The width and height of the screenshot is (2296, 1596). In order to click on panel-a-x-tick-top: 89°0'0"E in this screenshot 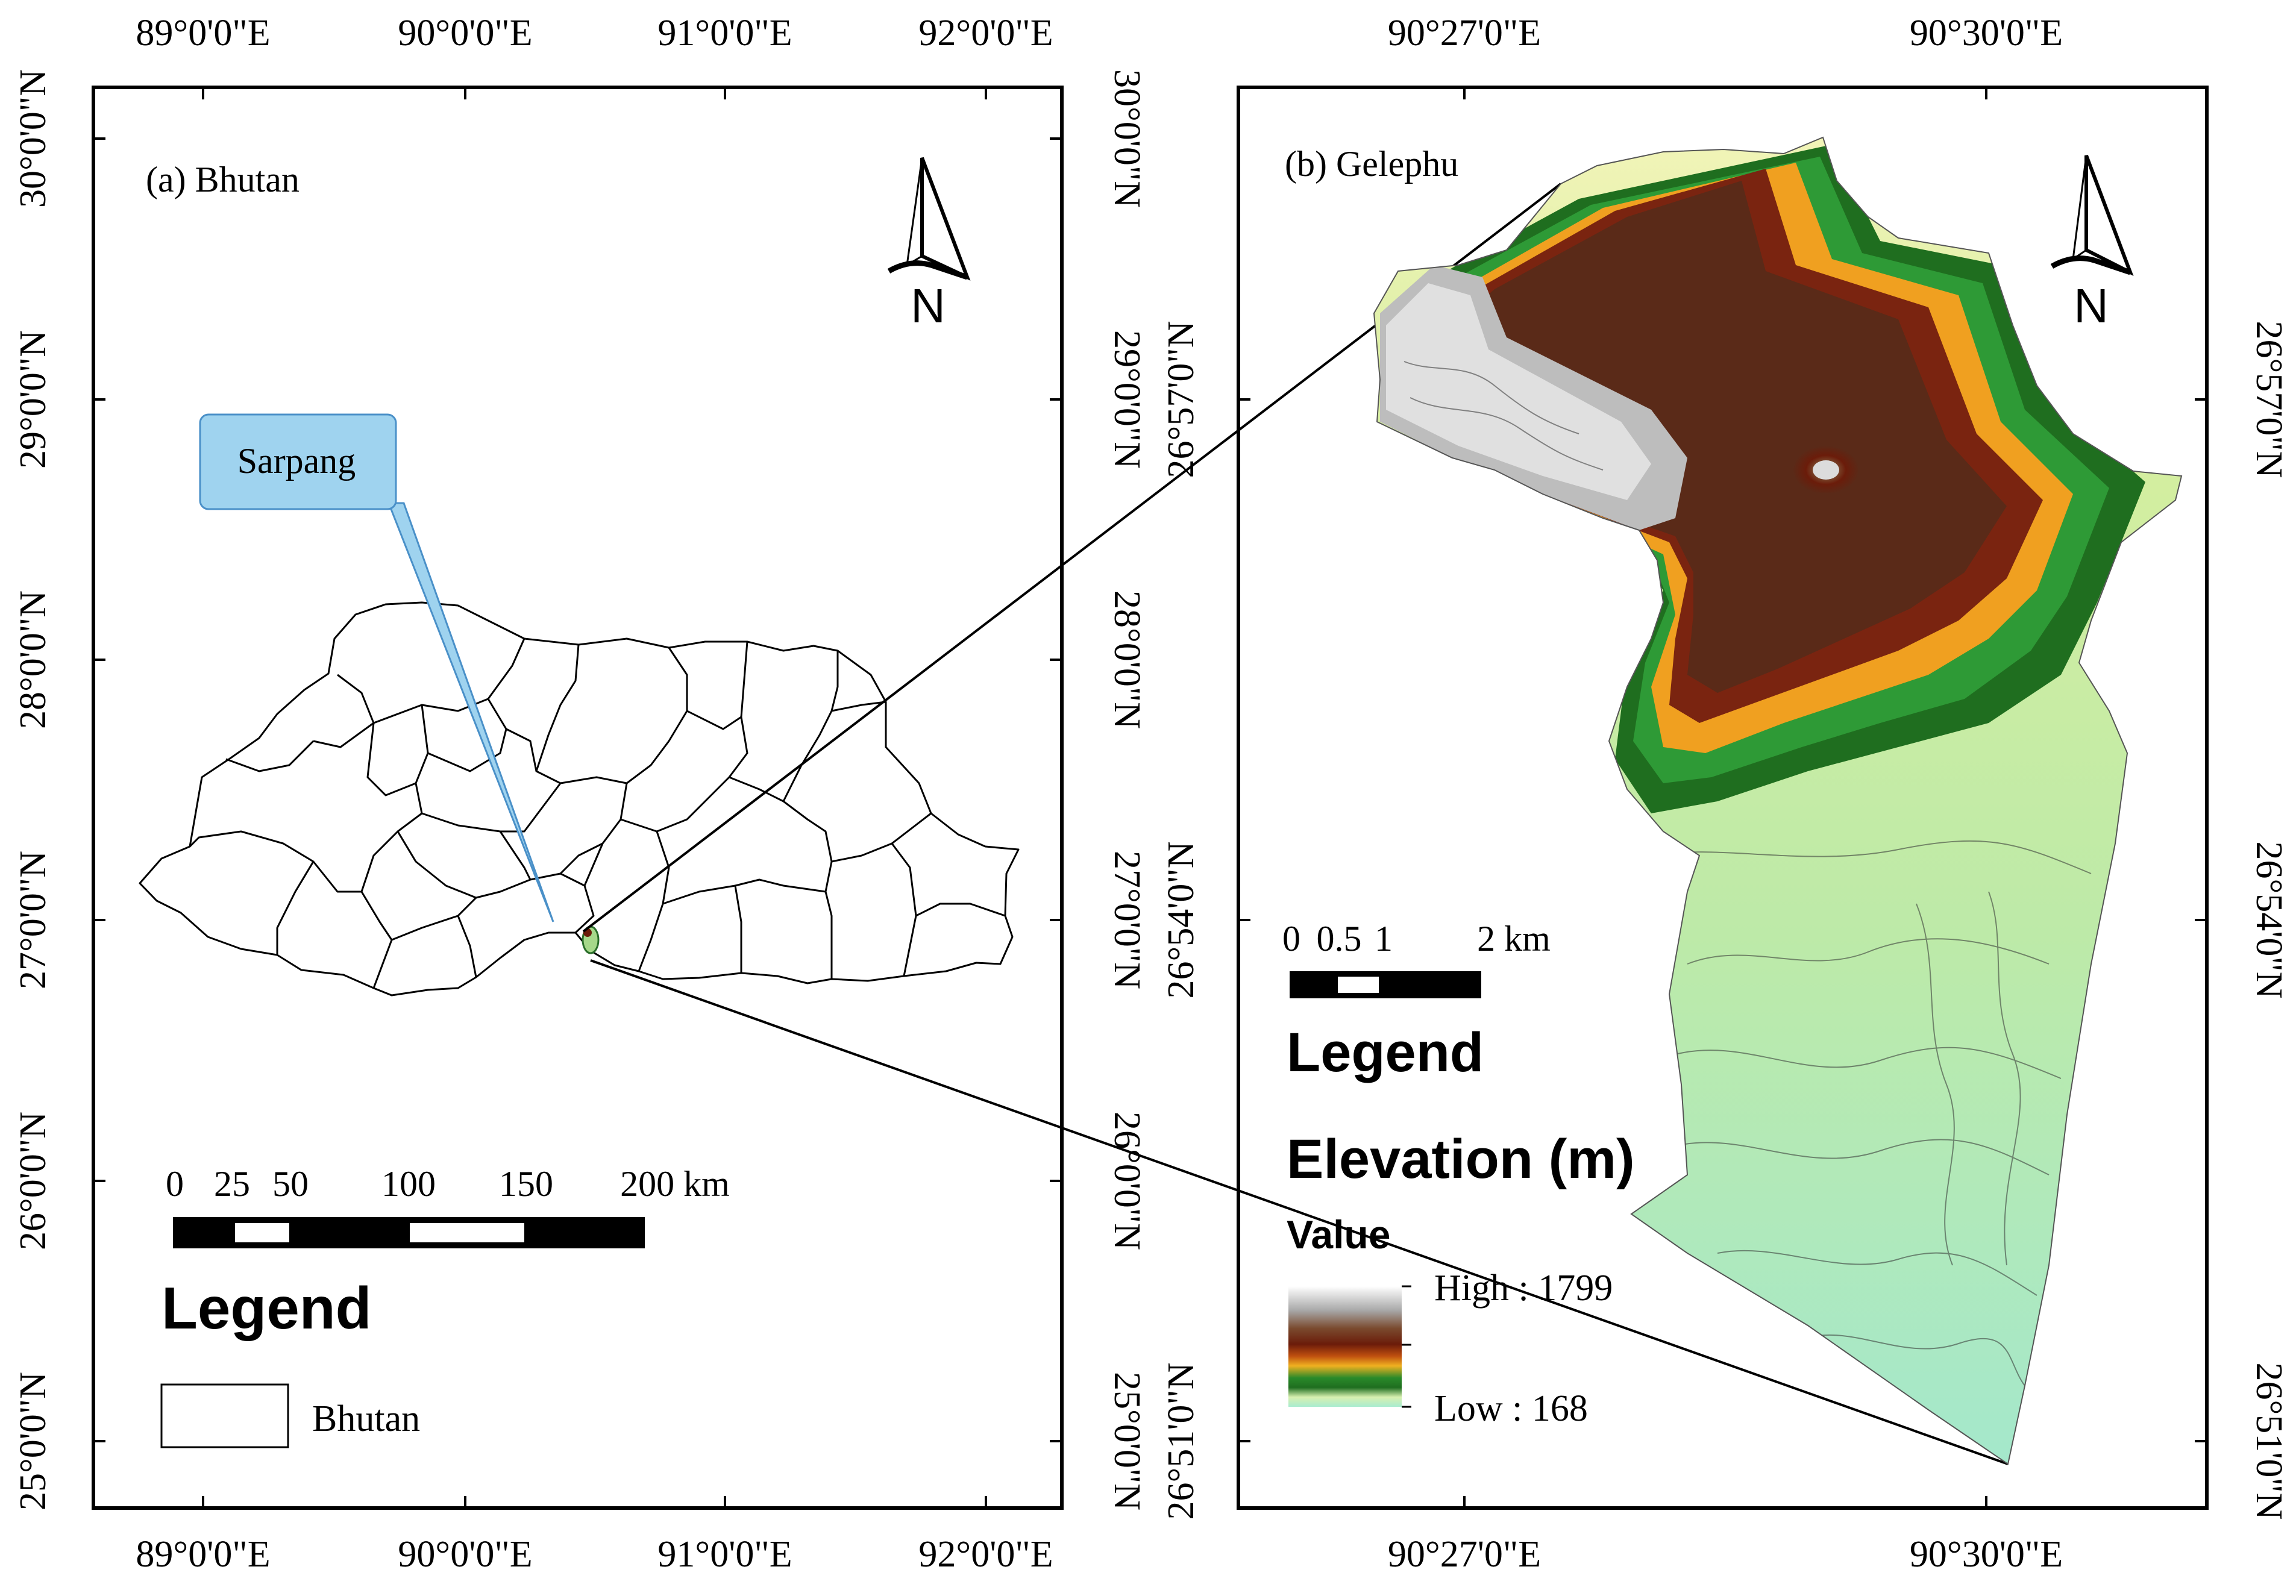, I will do `click(203, 33)`.